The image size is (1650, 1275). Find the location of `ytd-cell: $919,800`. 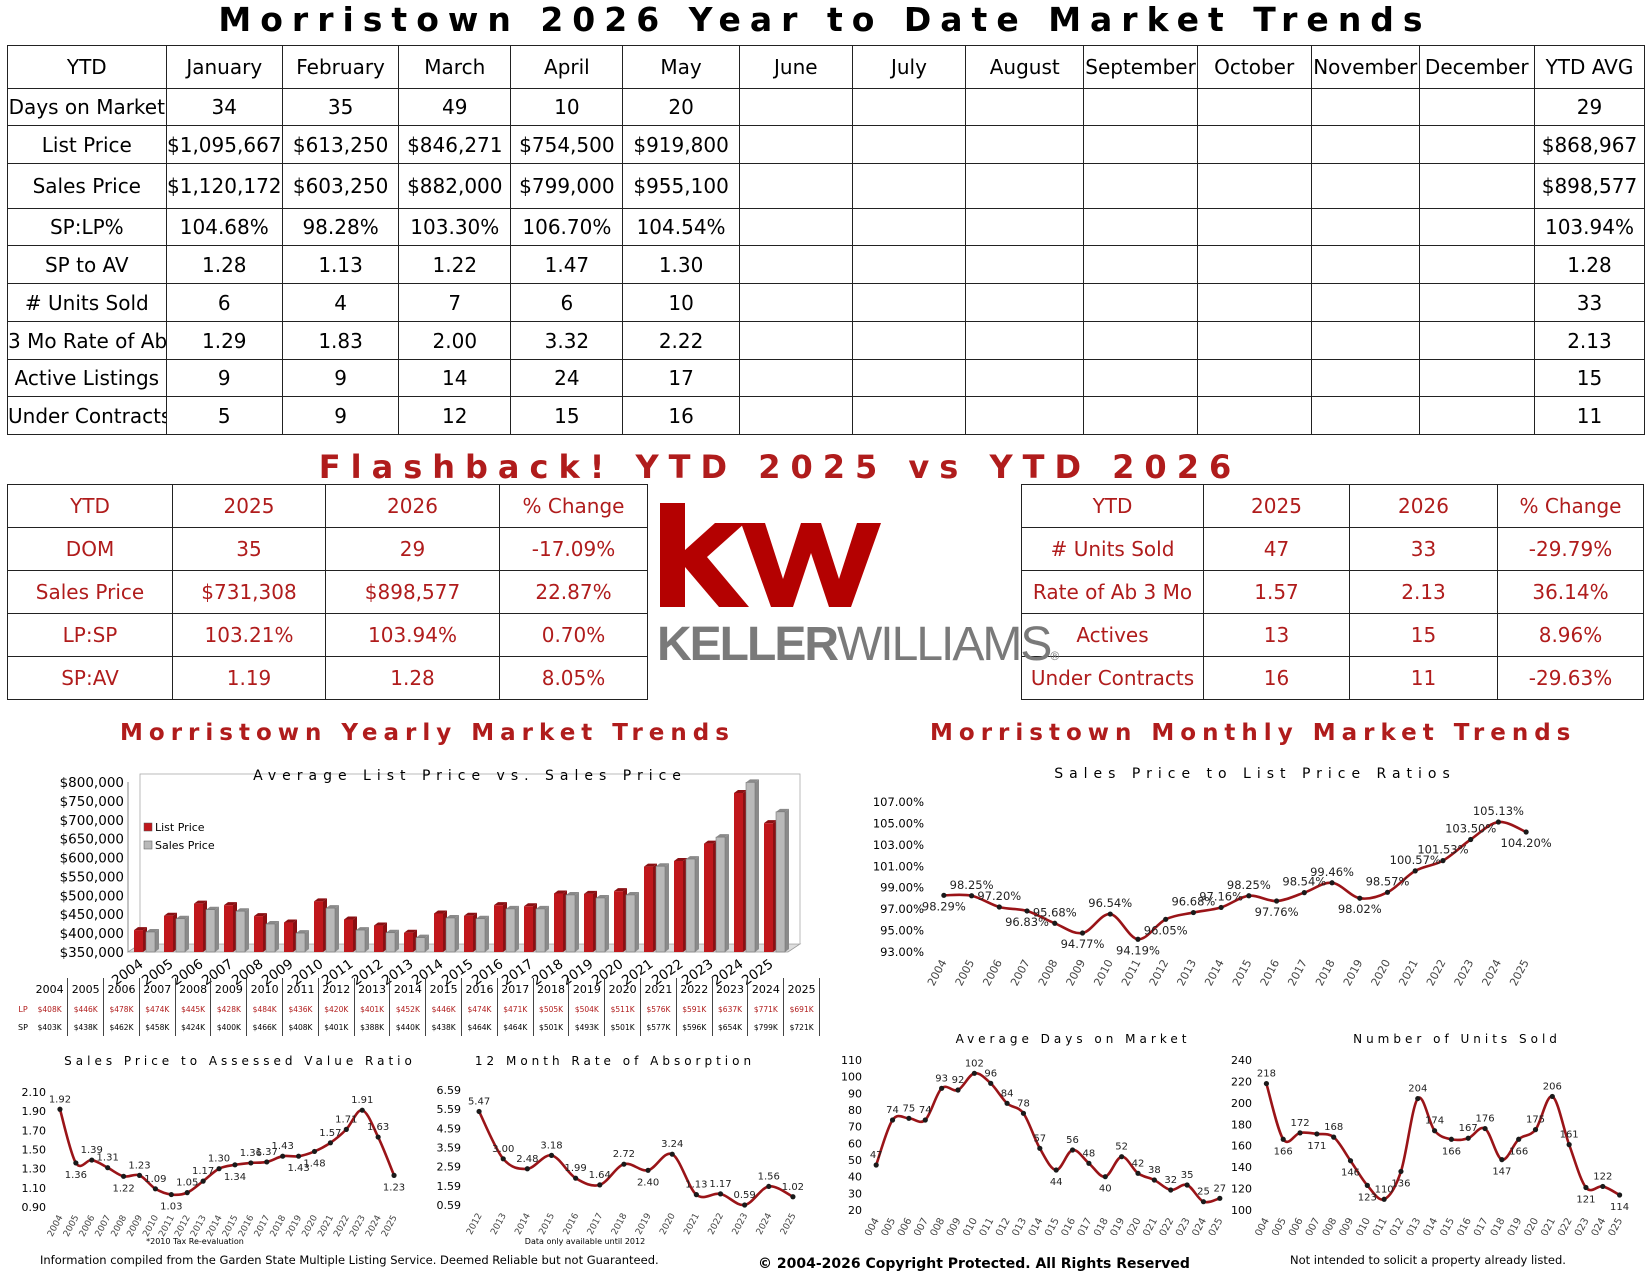

ytd-cell: $919,800 is located at coordinates (681, 144).